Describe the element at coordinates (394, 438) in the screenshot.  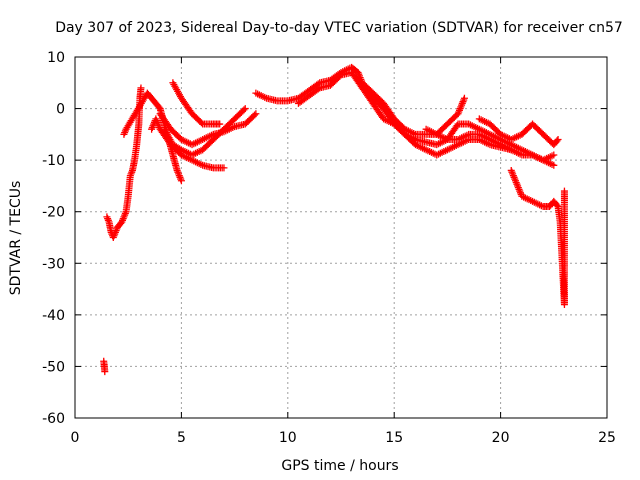
I see `x-tick-label: 15` at that location.